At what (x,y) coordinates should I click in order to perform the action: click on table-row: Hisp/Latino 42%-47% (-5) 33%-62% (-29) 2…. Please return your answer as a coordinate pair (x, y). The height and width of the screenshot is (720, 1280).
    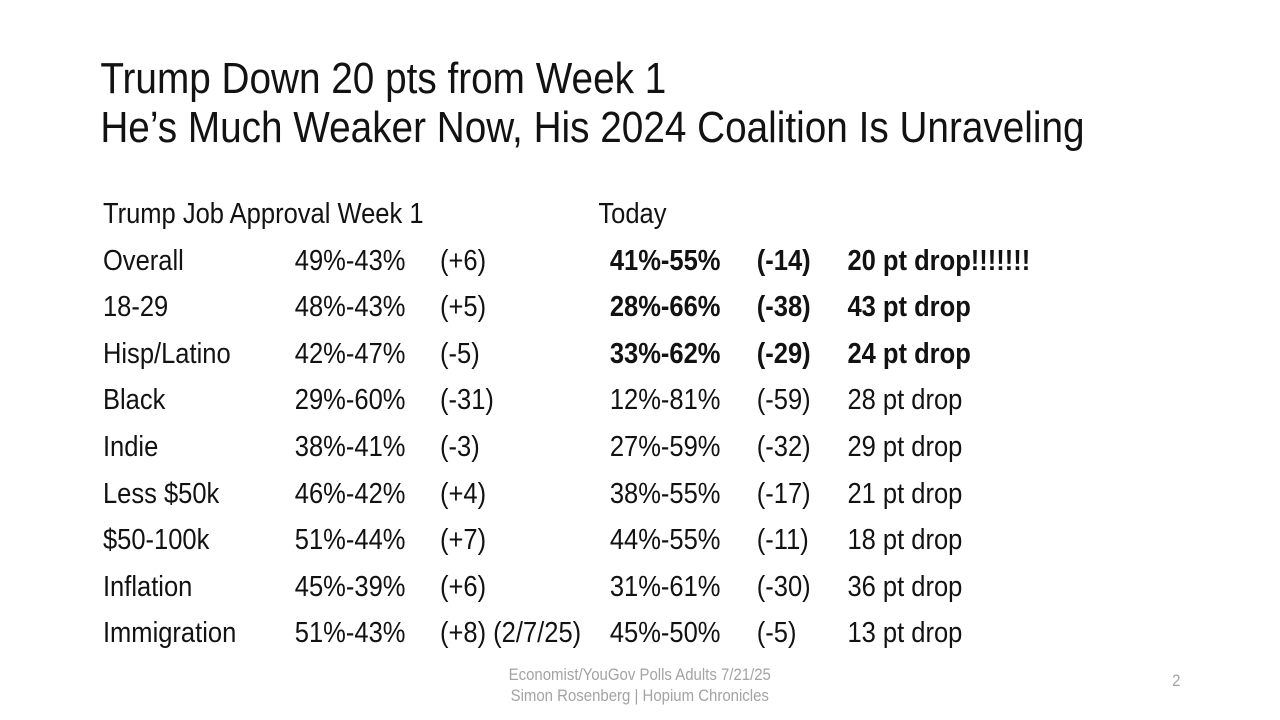
    Looking at the image, I should click on (691, 354).